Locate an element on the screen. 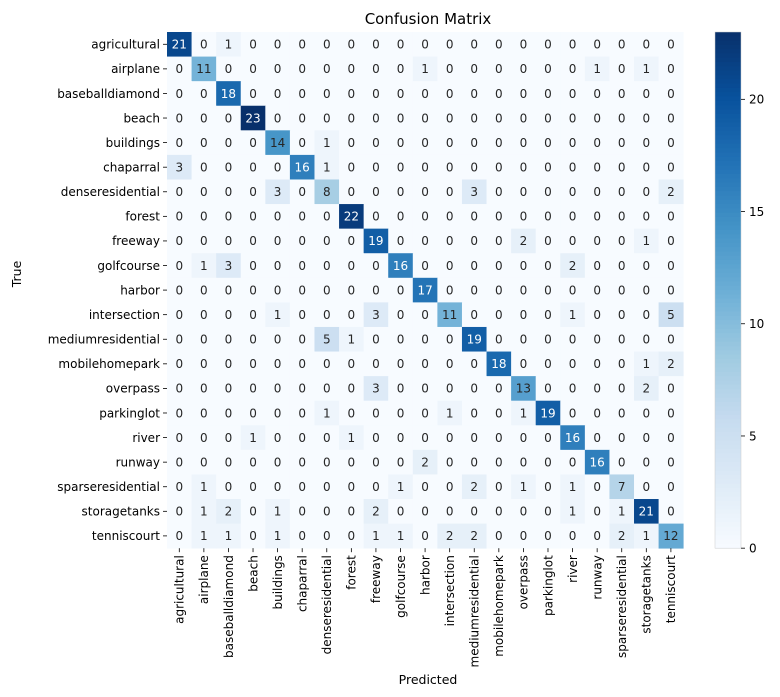  y-tick-label: river is located at coordinates (146, 438).